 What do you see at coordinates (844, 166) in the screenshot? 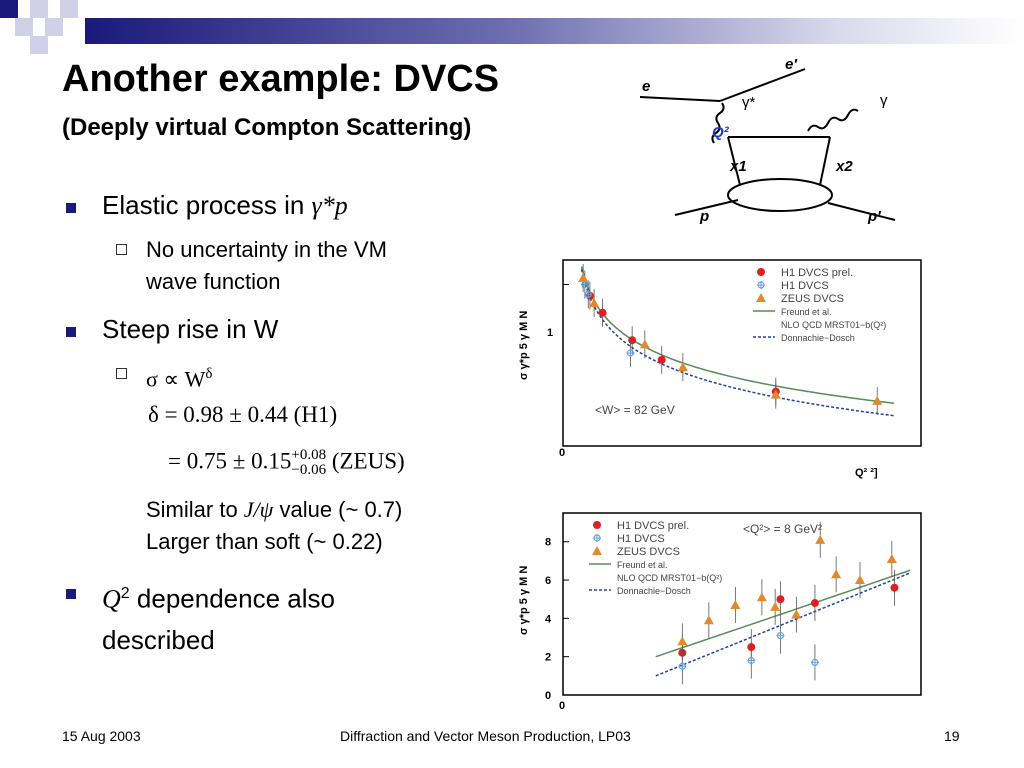
I see `label-x2: x2` at bounding box center [844, 166].